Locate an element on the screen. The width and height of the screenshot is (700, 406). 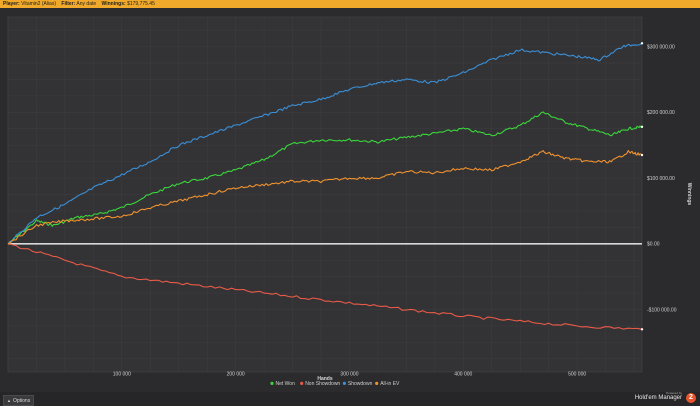
x-axis-label: Hands is located at coordinates (325, 379).